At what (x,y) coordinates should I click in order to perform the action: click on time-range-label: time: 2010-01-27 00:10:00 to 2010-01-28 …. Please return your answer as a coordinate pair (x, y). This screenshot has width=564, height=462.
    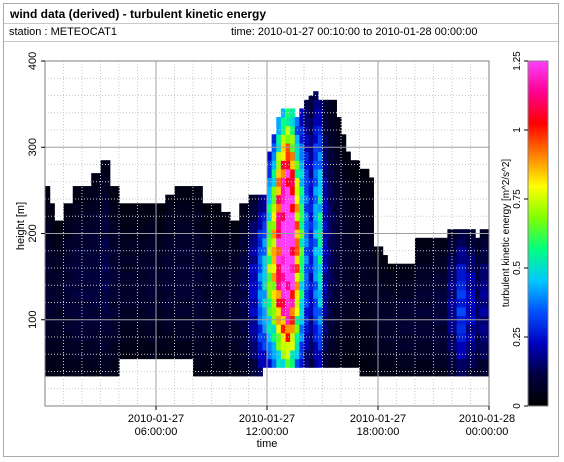
    Looking at the image, I should click on (354, 32).